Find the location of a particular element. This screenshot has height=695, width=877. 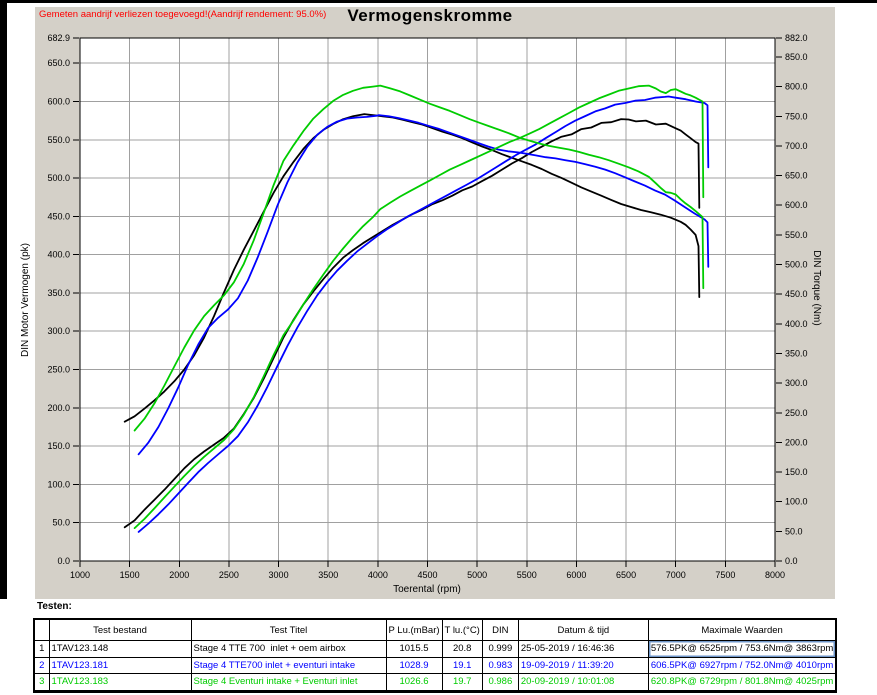

table-header-datum-tijd: Datum & tijd is located at coordinates (583, 629).